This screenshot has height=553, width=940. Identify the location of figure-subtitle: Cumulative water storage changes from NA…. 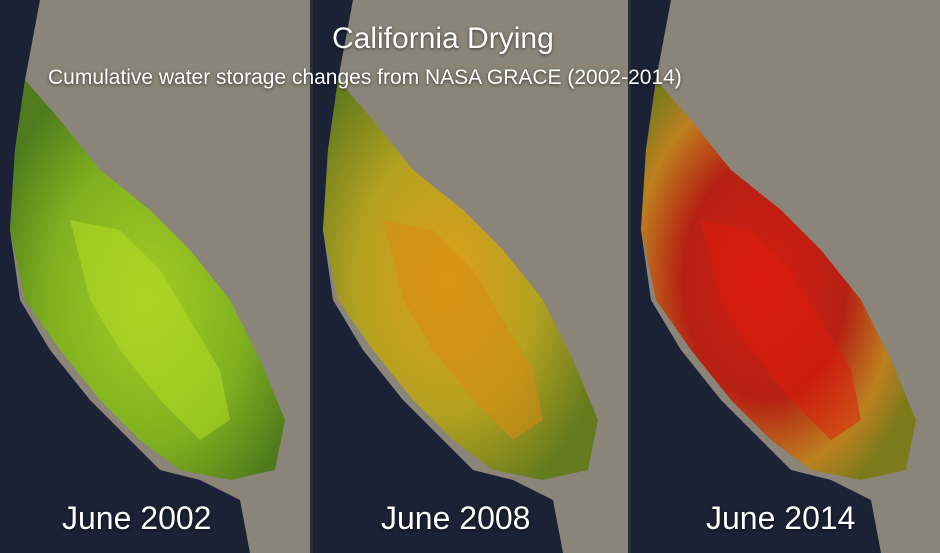
(365, 77).